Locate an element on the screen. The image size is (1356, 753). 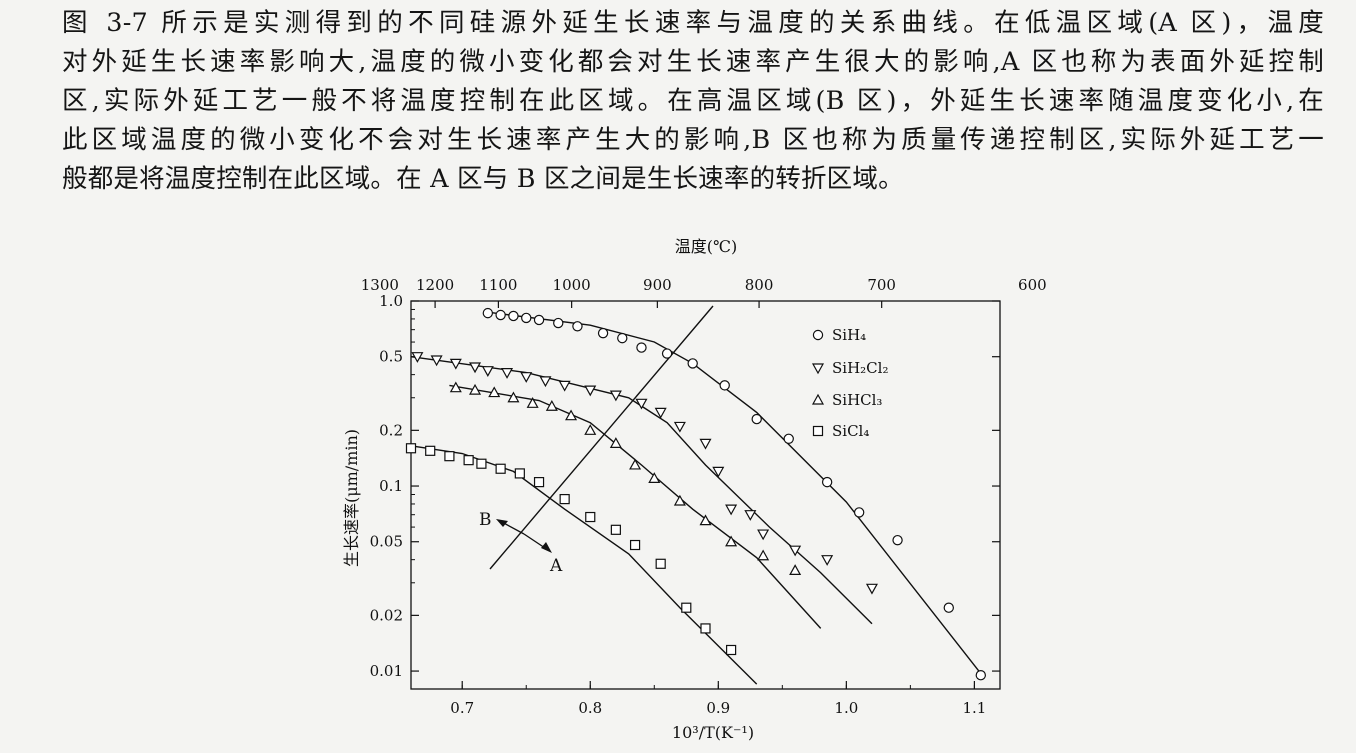
top-tick-label: 800 is located at coordinates (759, 285).